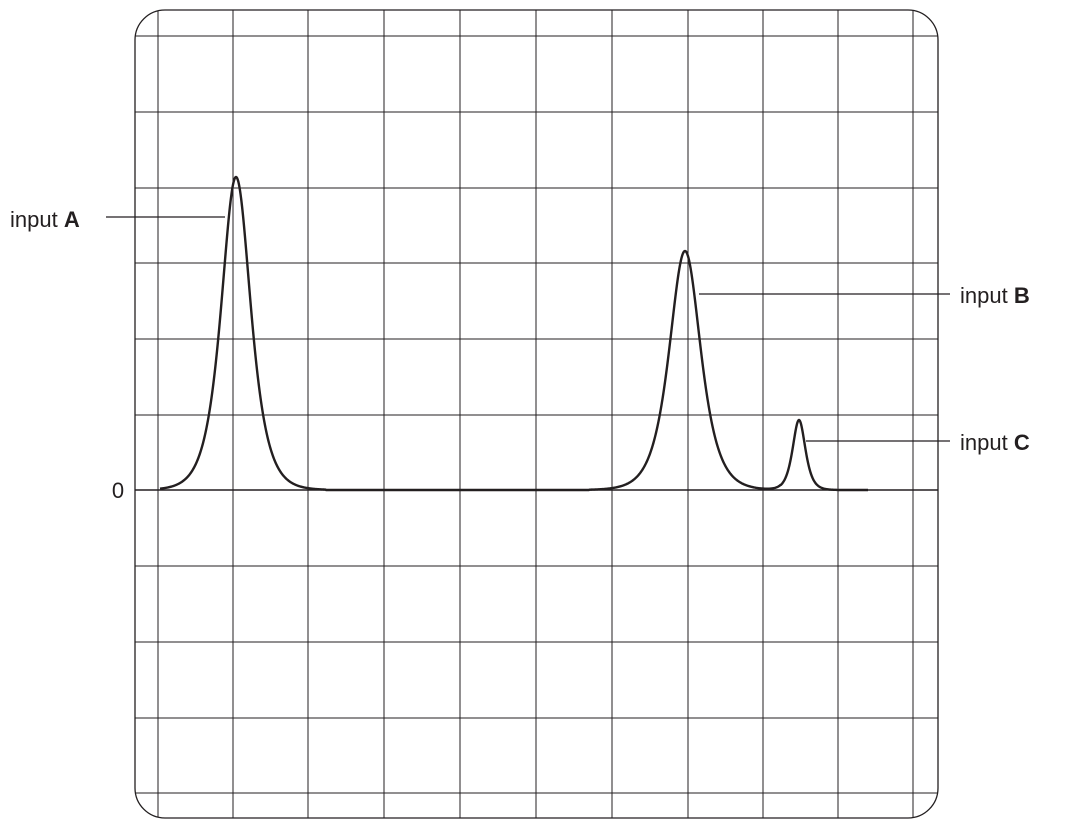  I want to click on input-c-label: input C, so click(995, 442).